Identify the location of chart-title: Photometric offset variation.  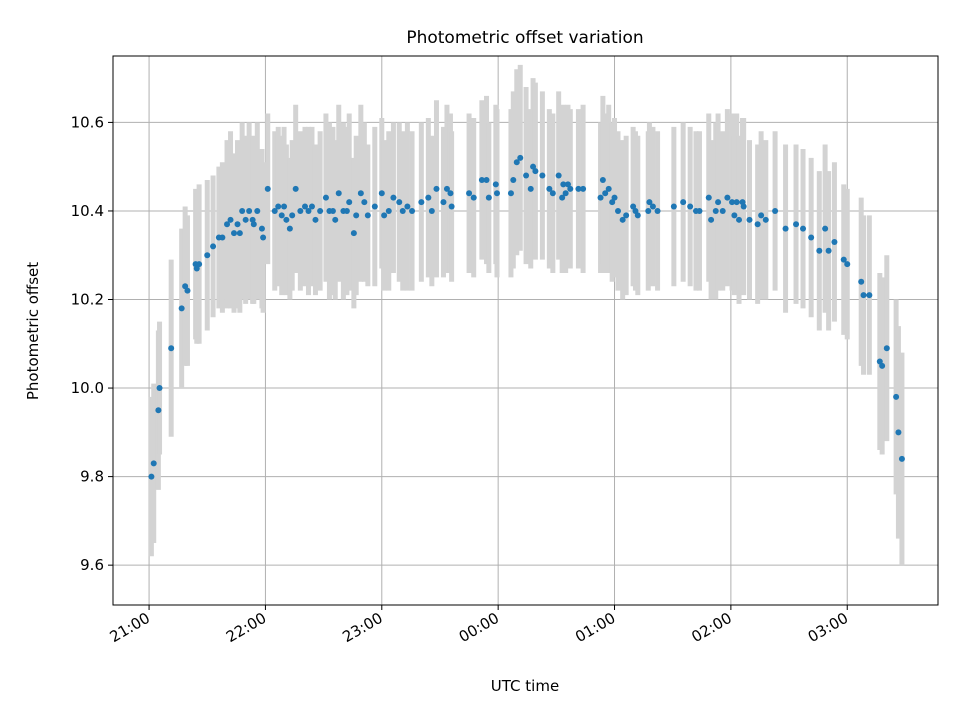
(524, 38).